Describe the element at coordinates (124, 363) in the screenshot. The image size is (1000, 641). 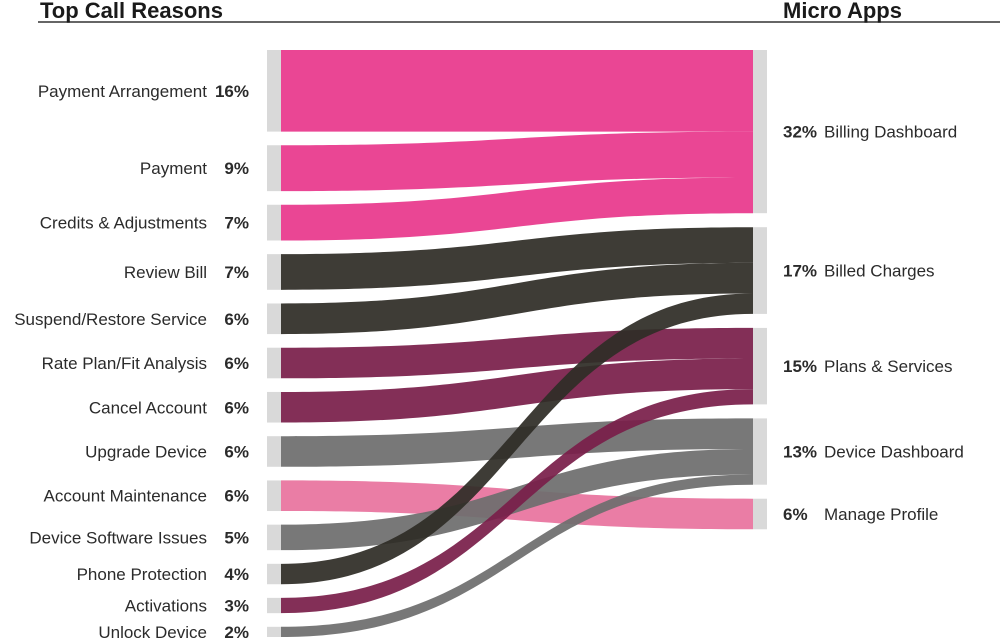
I see `source-label: Rate Plan/Fit Analysis` at that location.